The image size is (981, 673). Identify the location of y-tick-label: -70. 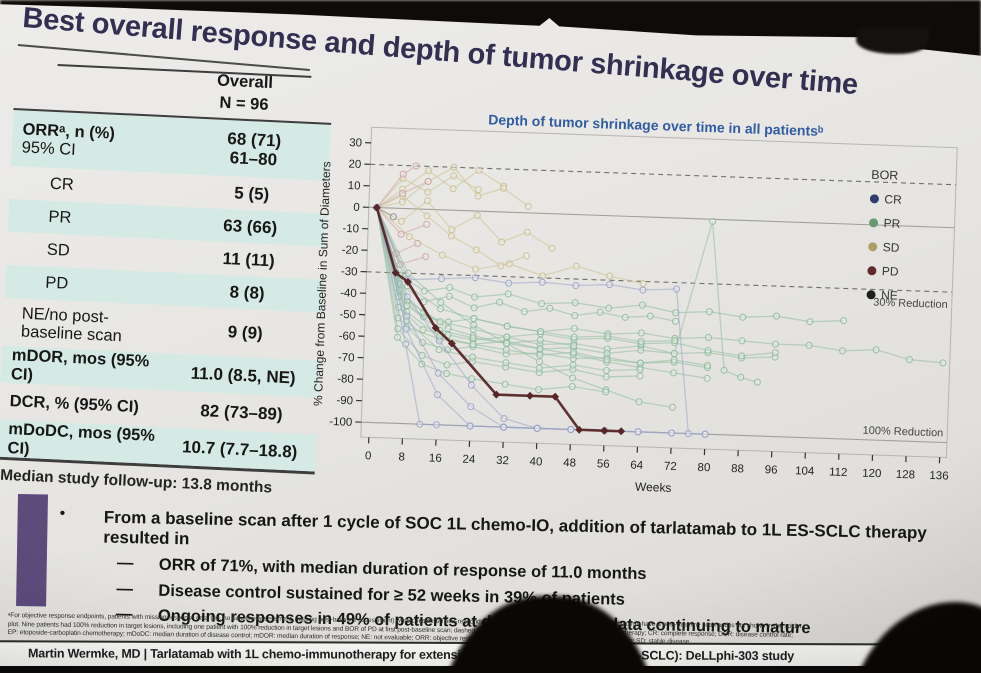
(346, 358).